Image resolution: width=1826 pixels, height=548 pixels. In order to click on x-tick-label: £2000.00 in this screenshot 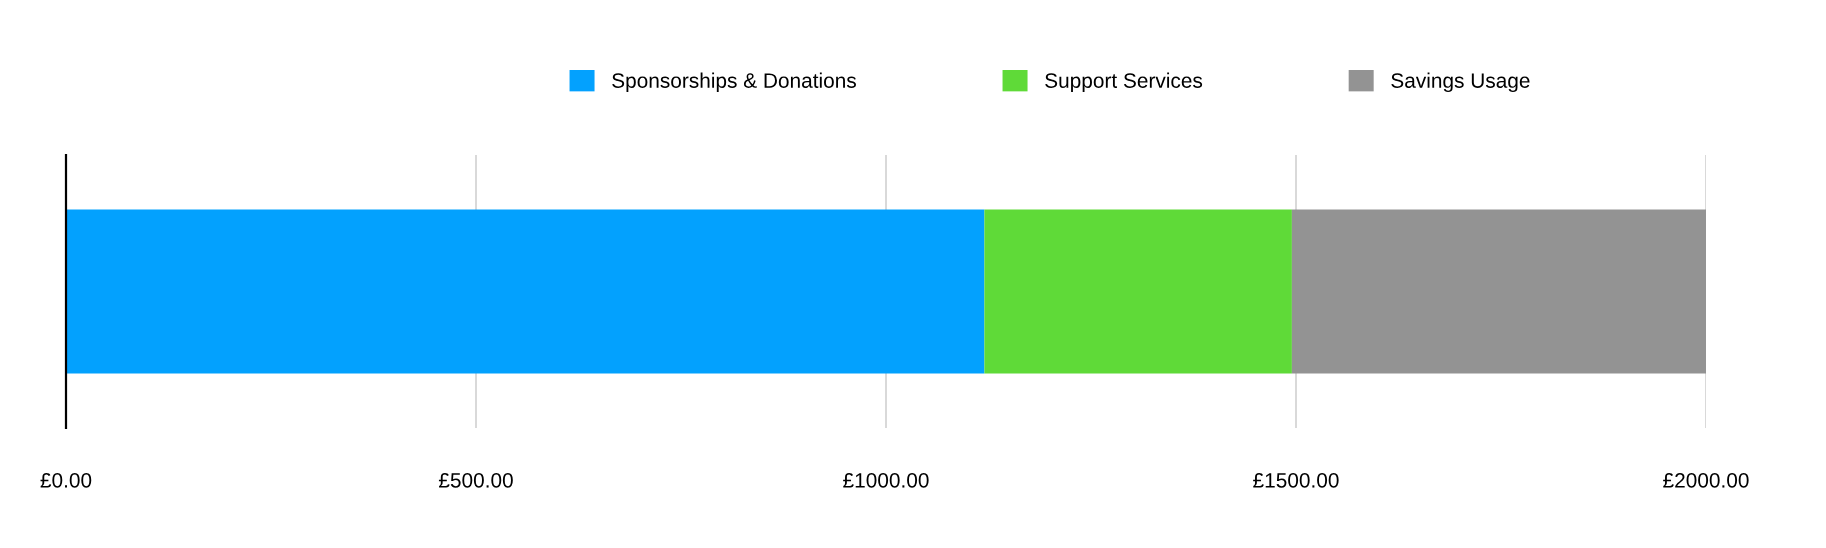, I will do `click(1706, 480)`.